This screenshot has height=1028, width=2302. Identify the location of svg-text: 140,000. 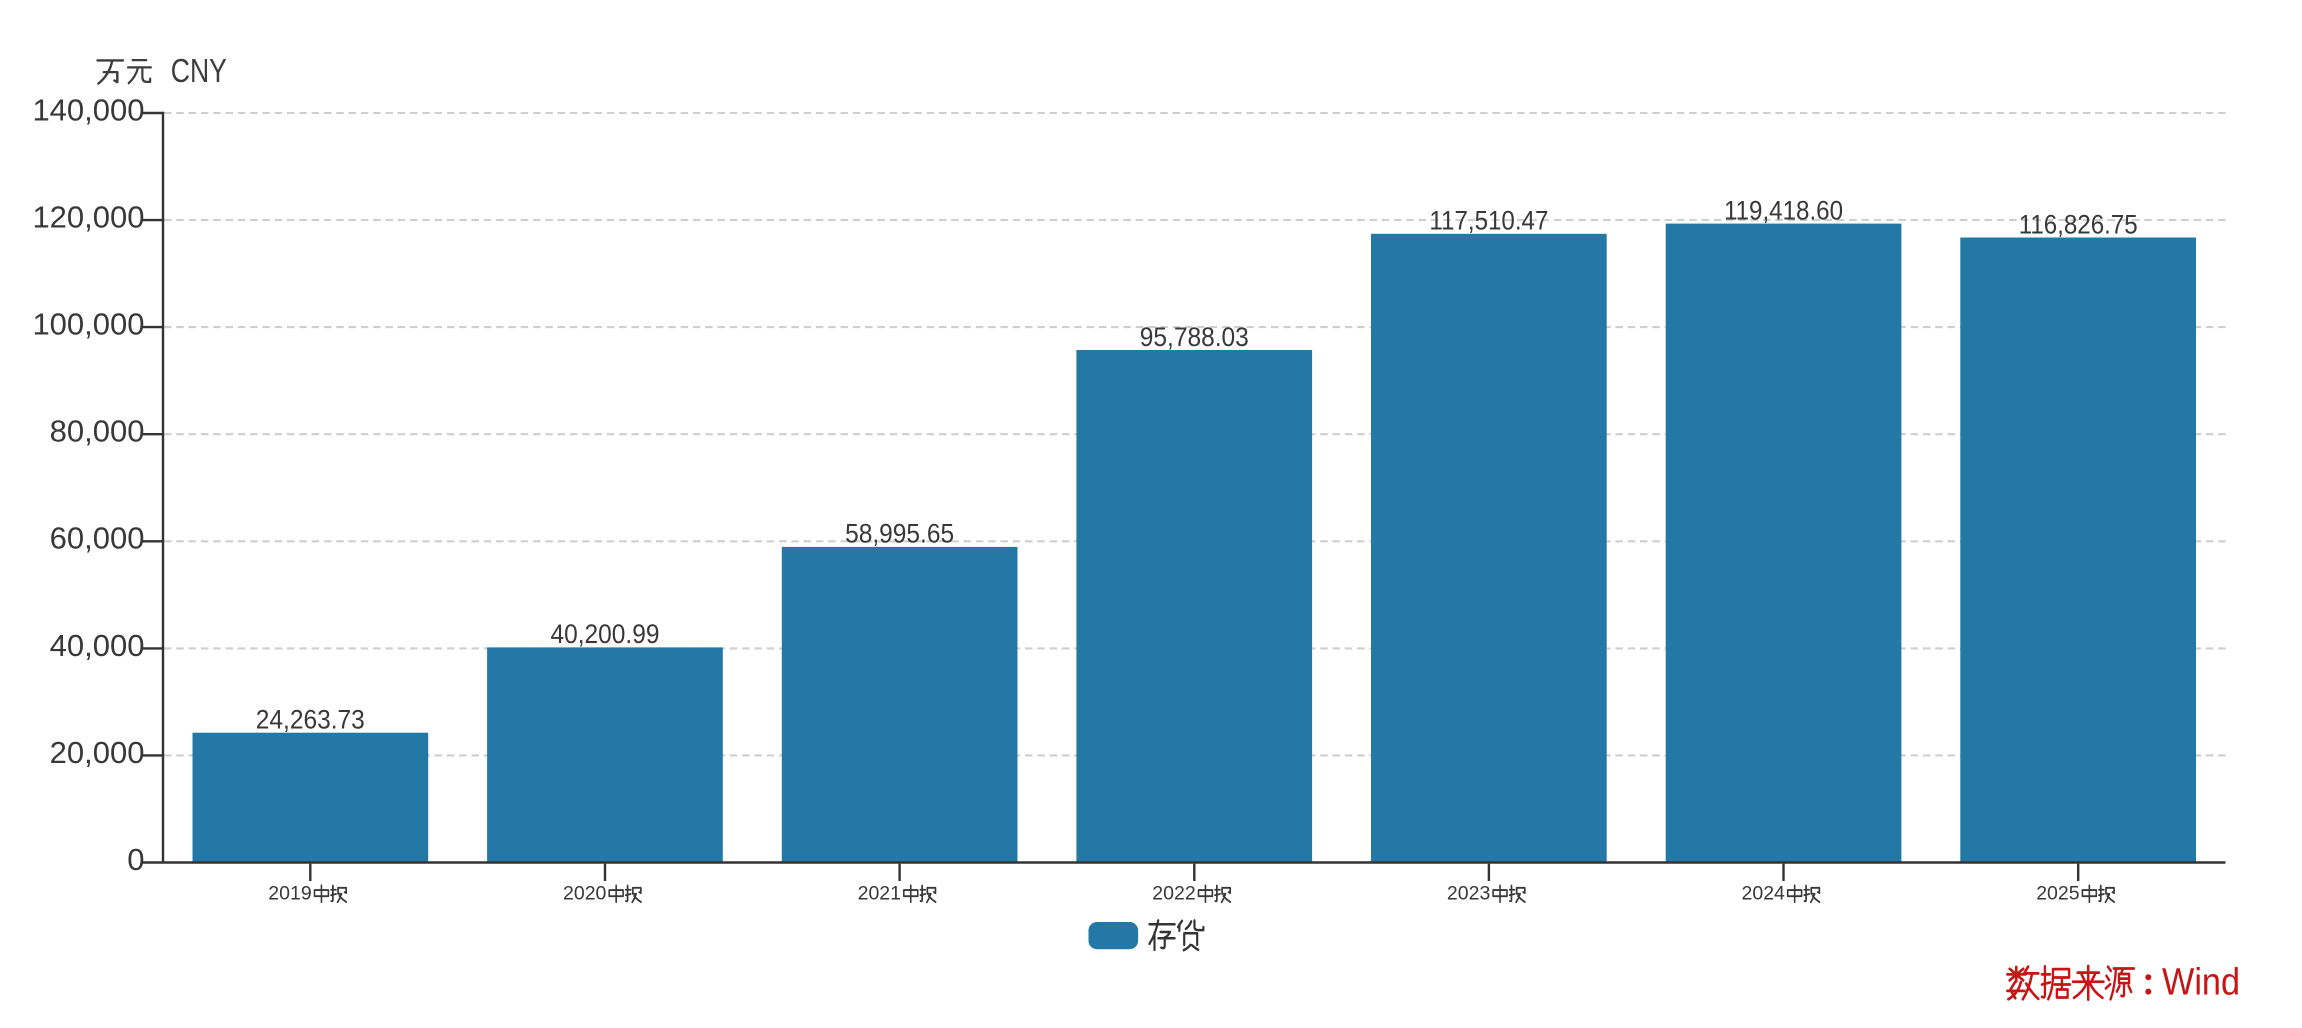
(88, 109).